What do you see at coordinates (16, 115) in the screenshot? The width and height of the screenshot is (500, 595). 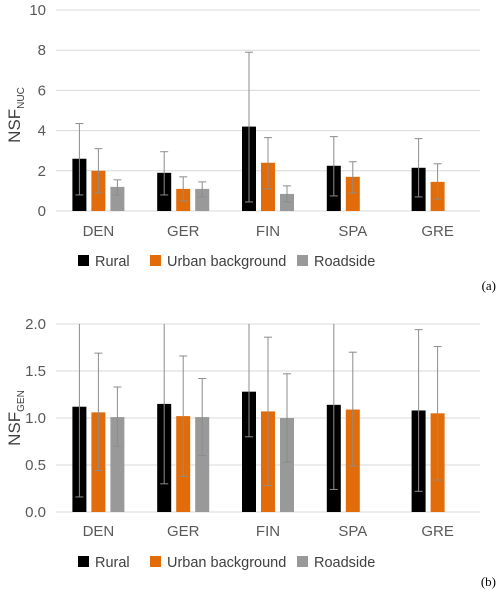 I see `y-axis-label: NSFNUC` at bounding box center [16, 115].